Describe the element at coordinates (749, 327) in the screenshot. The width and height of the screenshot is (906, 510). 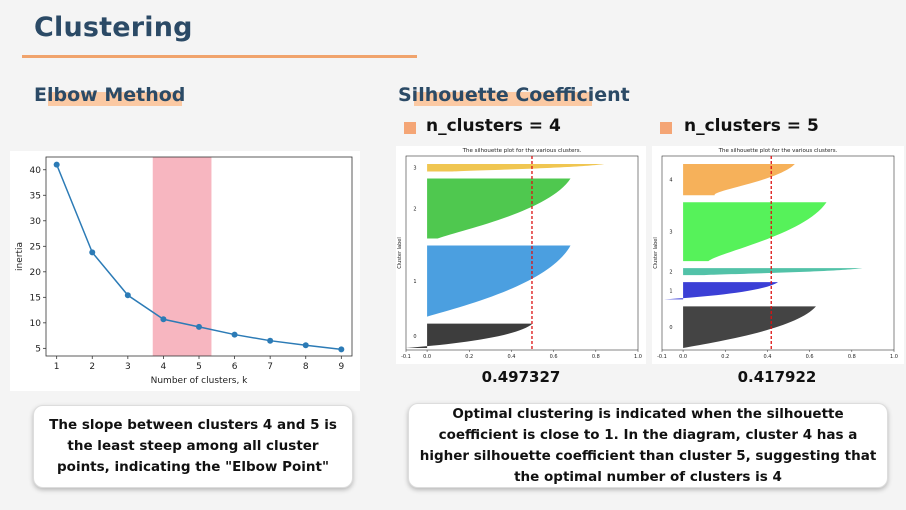
I see `sil5-cluster-0-shape` at that location.